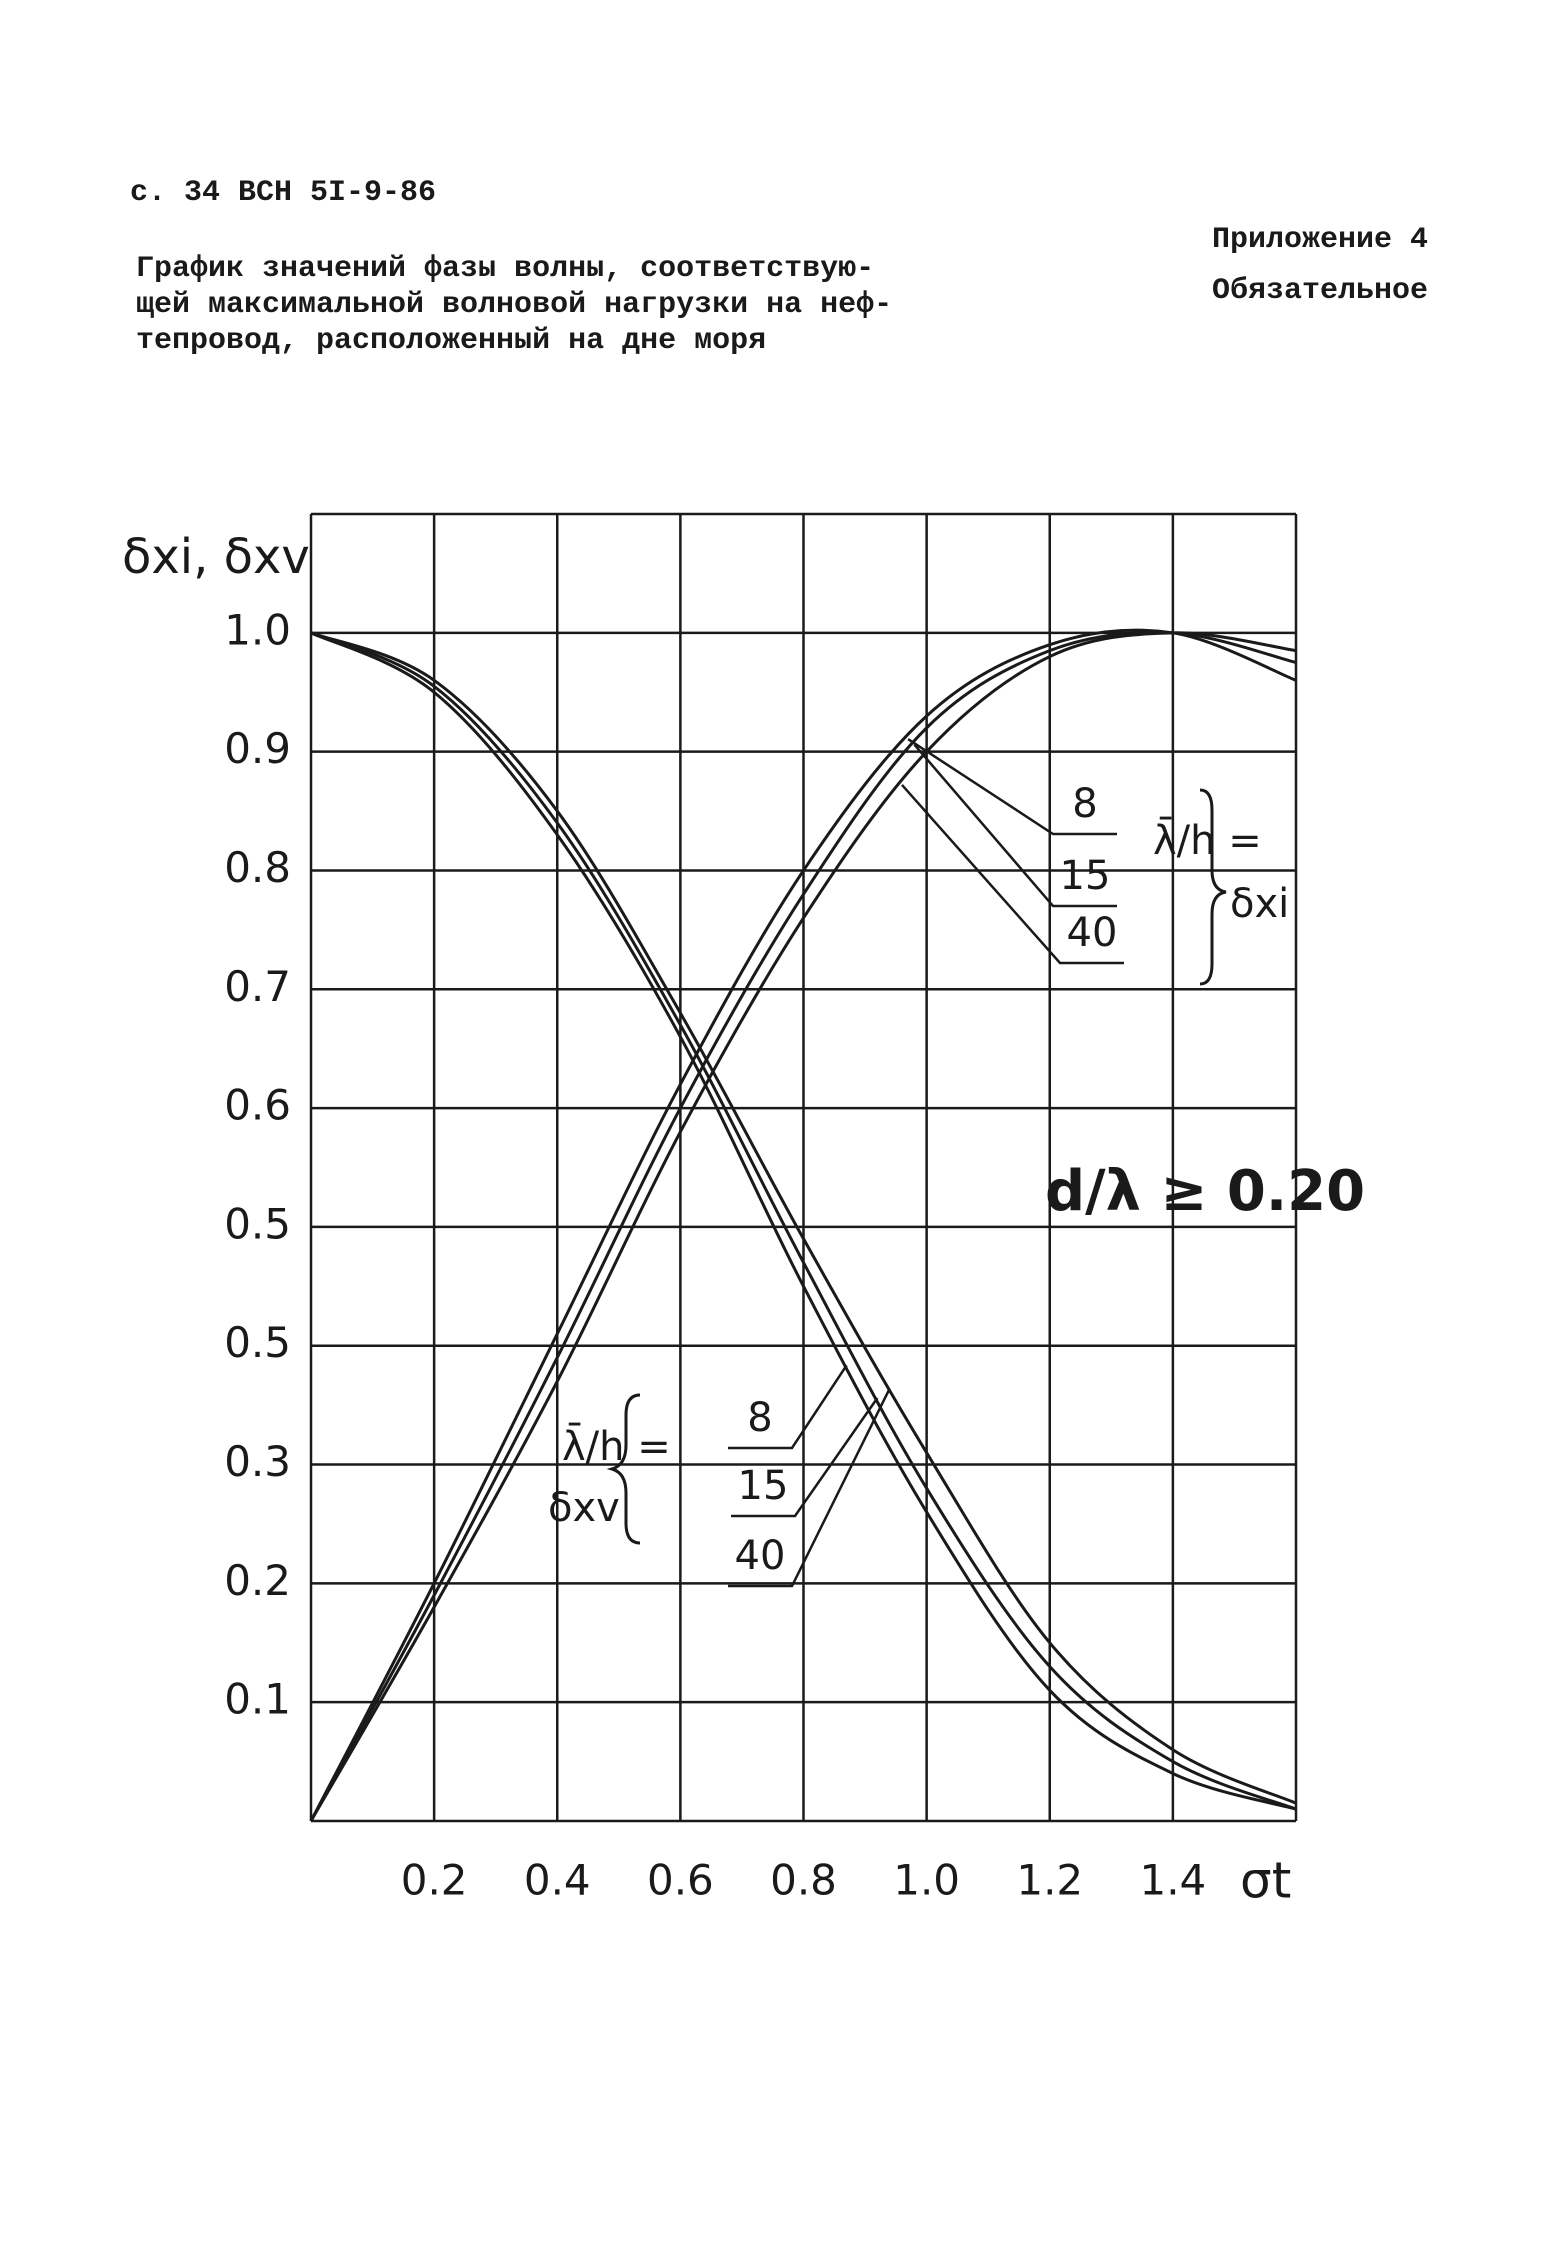 The height and width of the screenshot is (2260, 1547). I want to click on page-number: с. 34 ВСН 5I-9-86, so click(283, 193).